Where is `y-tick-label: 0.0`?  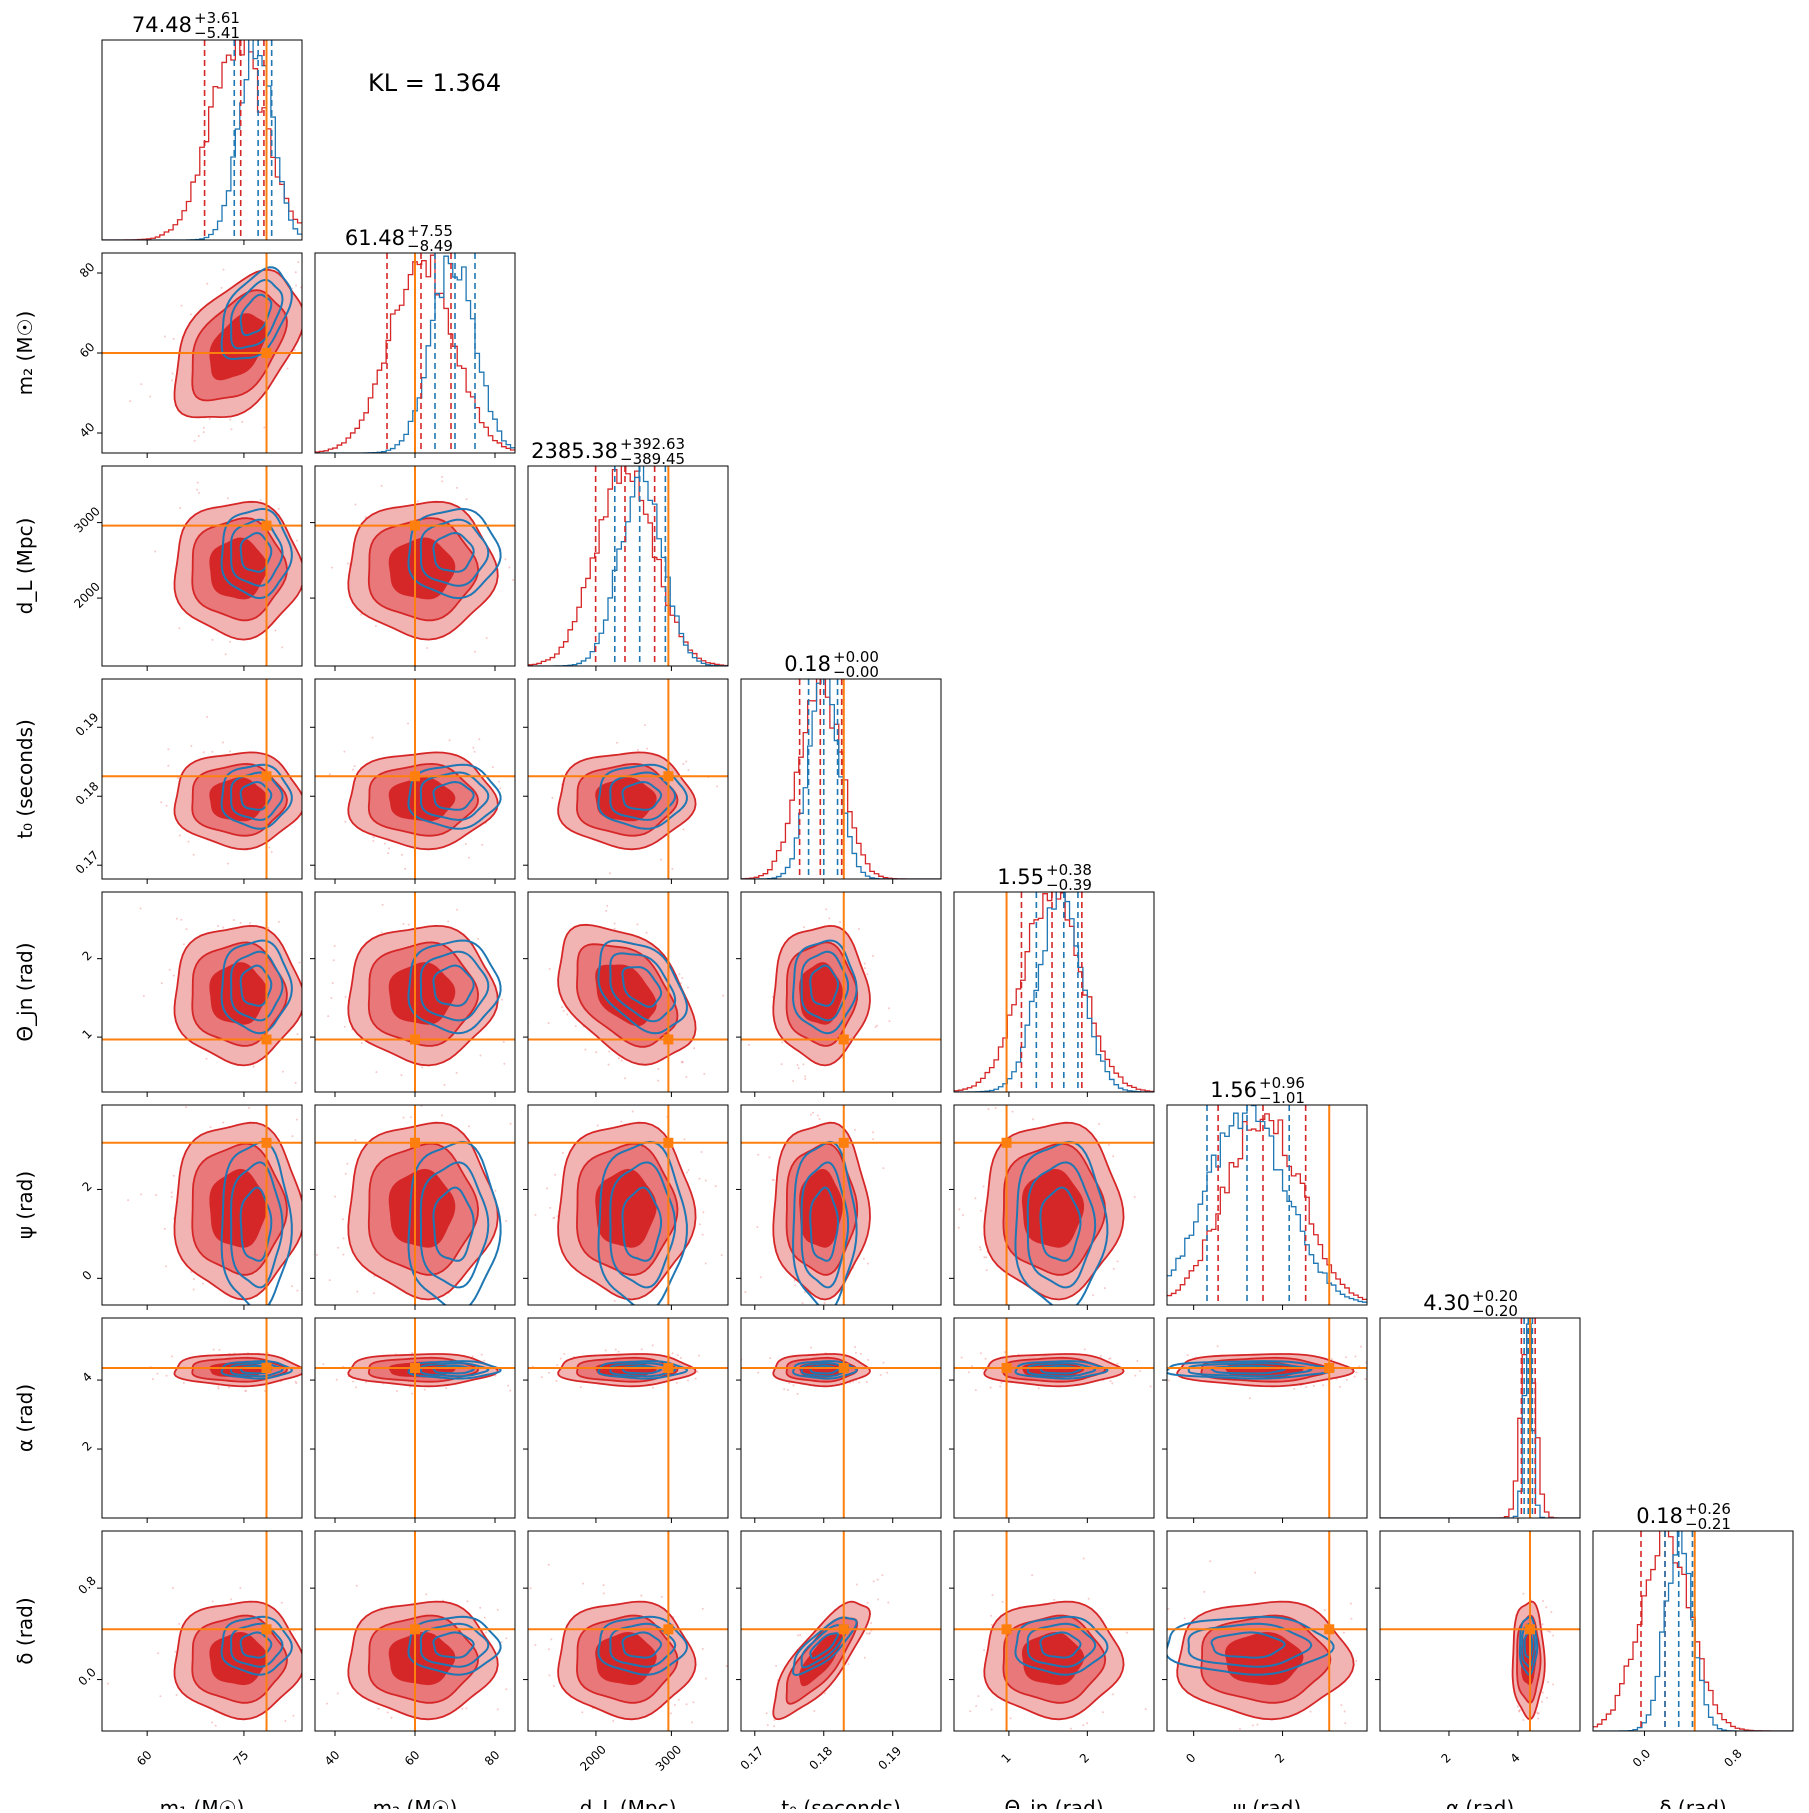 y-tick-label: 0.0 is located at coordinates (86, 1676).